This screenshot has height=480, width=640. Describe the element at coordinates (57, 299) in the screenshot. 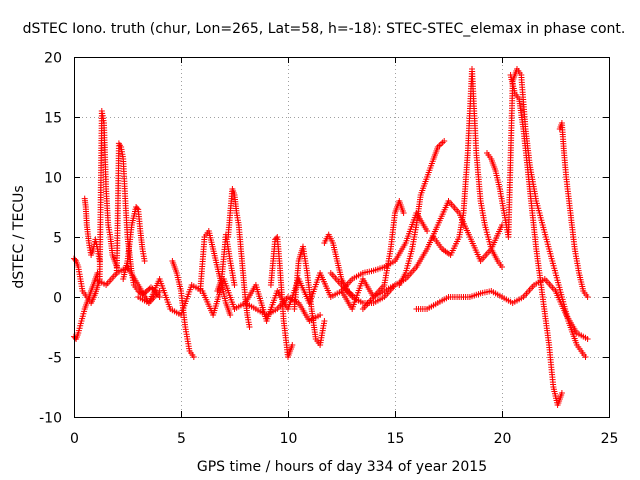

I see `y-tick-label: 0` at that location.